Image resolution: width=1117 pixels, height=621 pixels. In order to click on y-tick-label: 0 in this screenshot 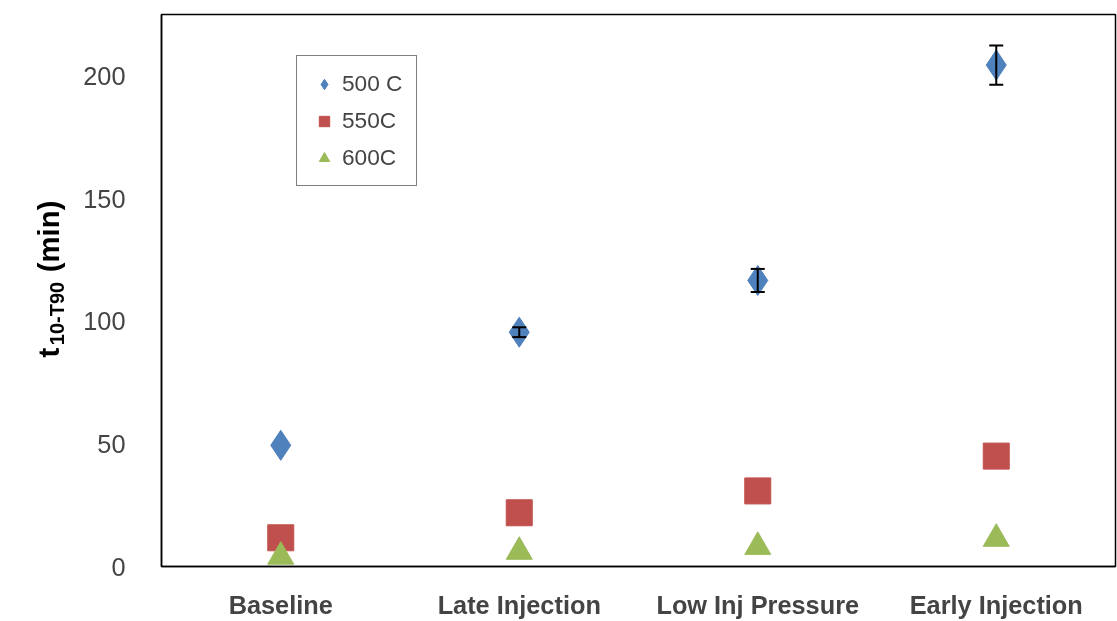, I will do `click(118, 566)`.